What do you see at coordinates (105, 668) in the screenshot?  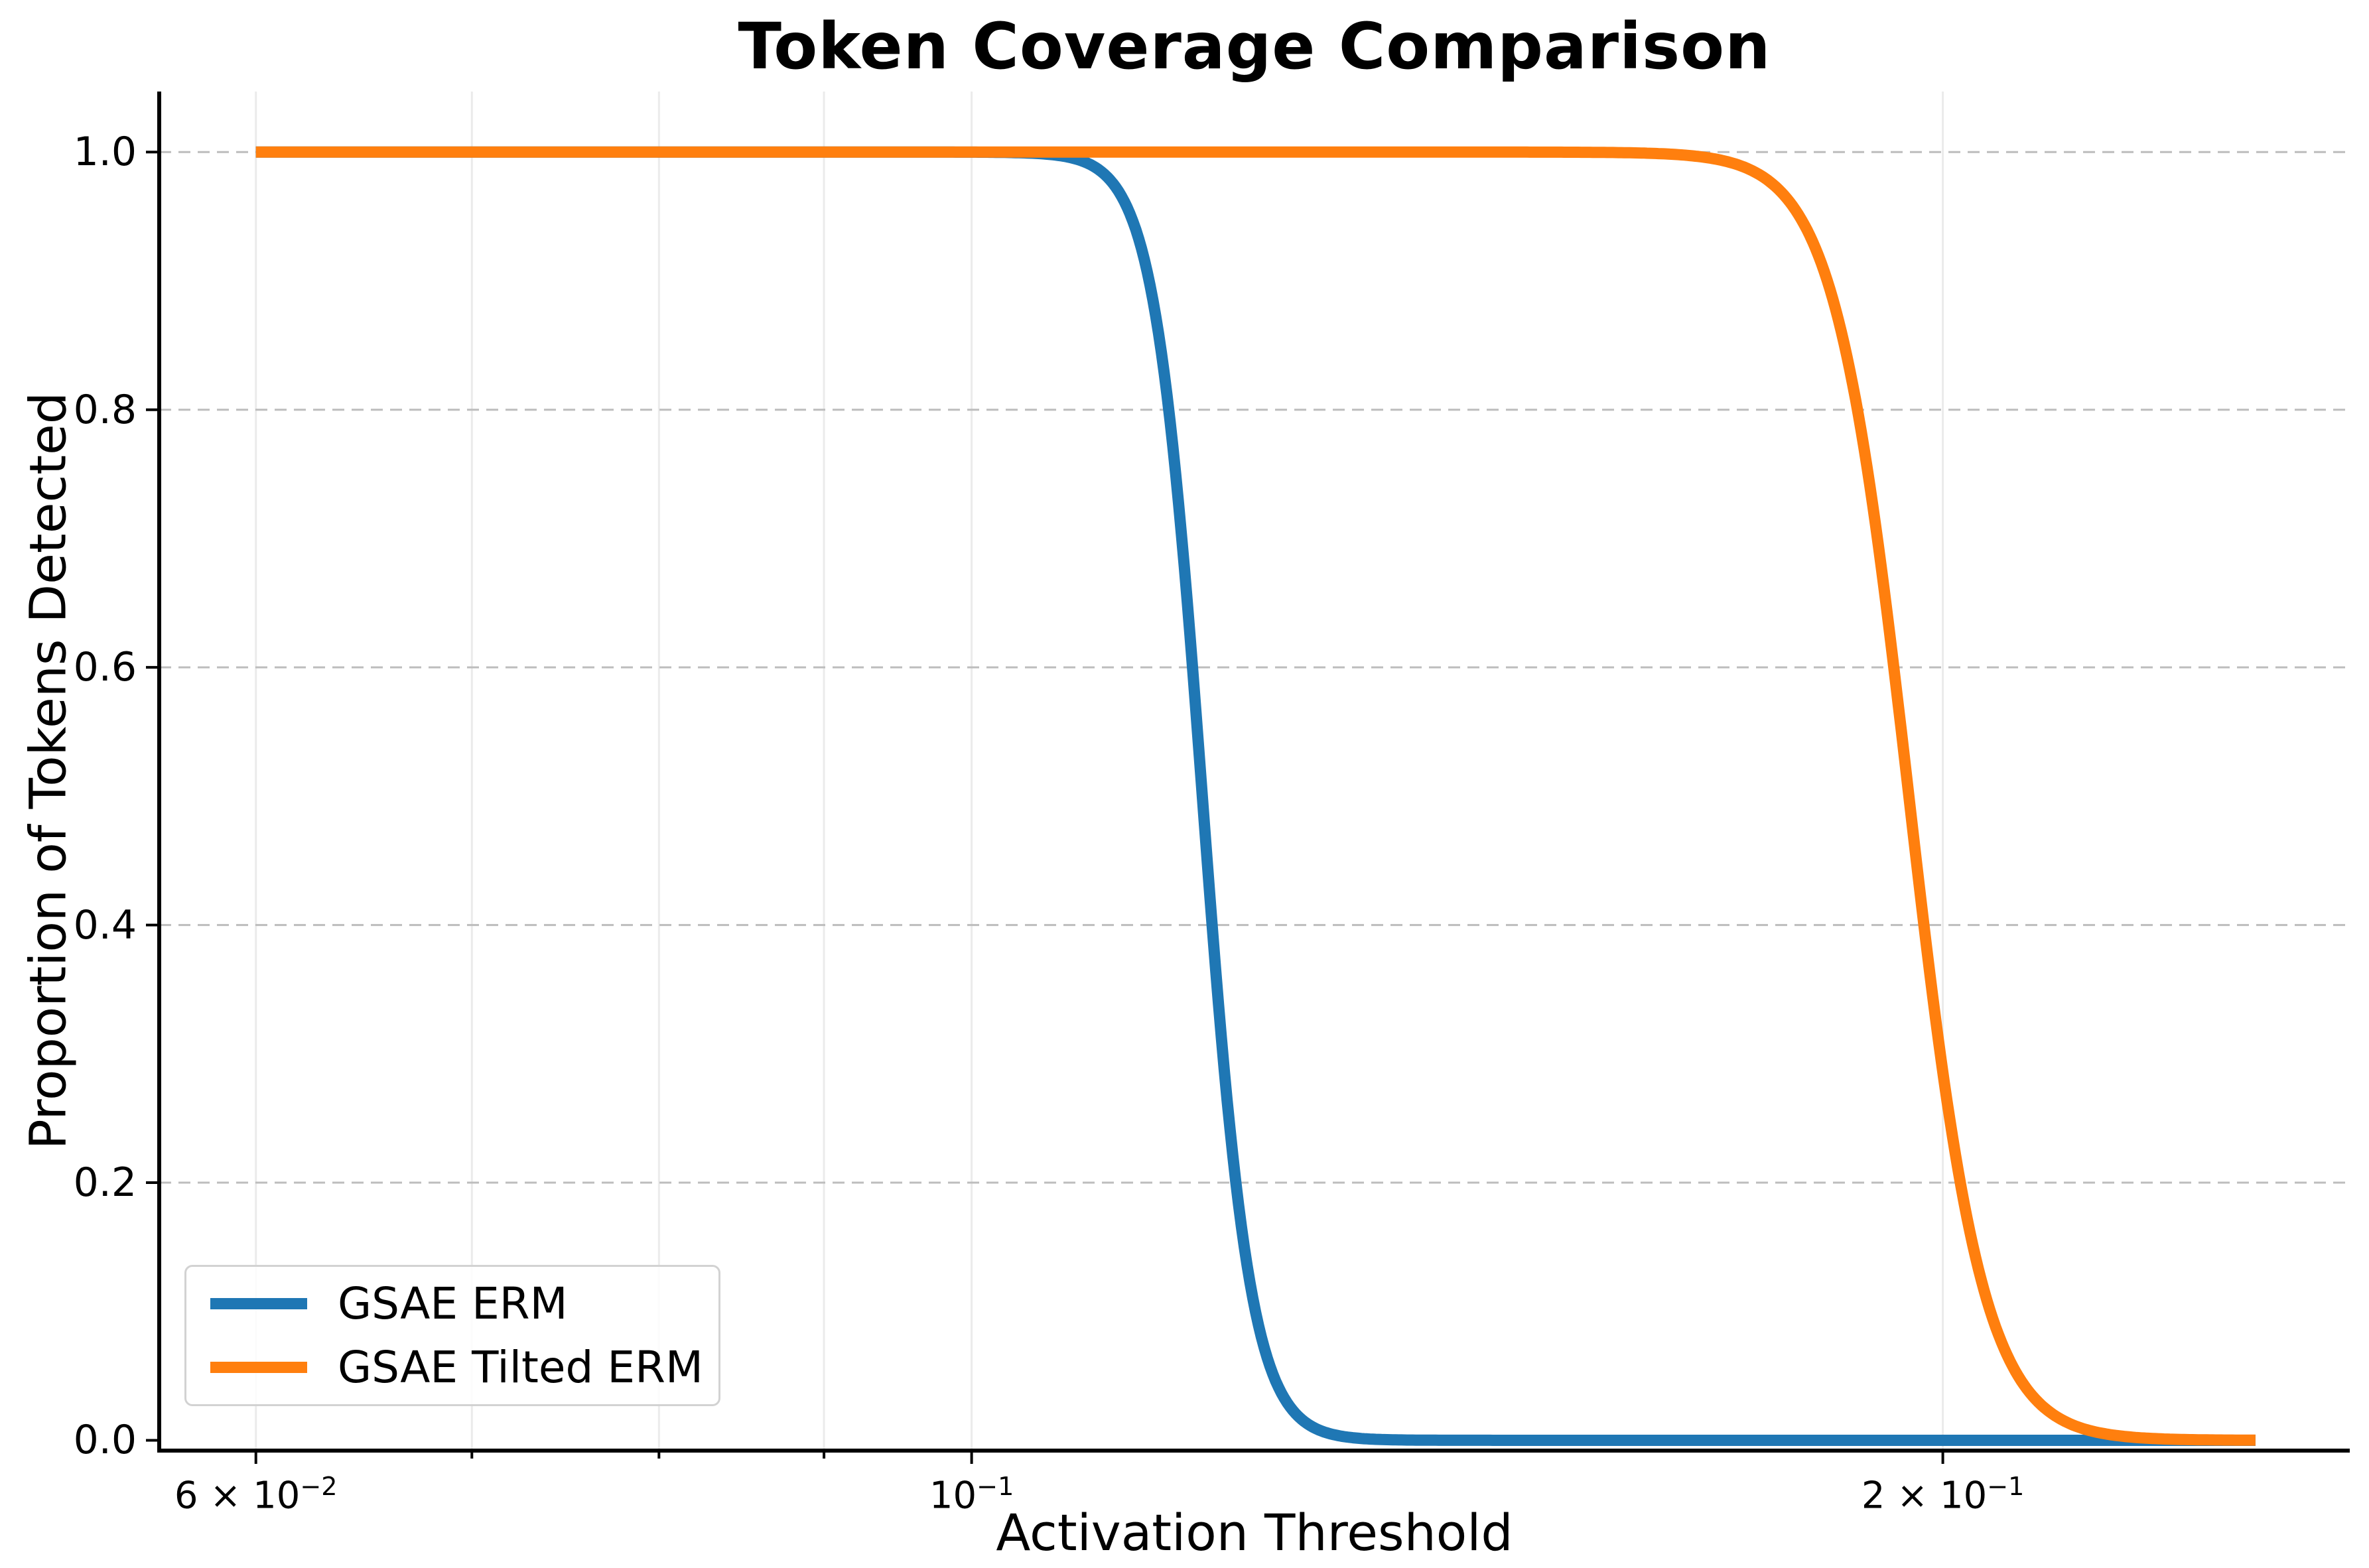 I see `y-tick-label-0.6: 0.6` at bounding box center [105, 668].